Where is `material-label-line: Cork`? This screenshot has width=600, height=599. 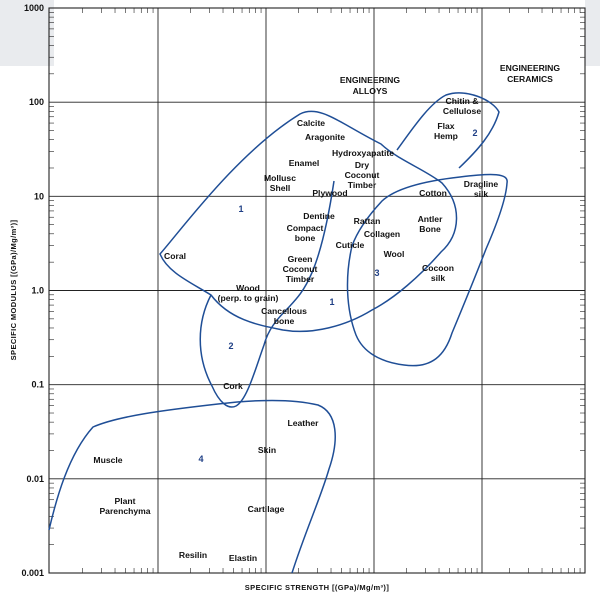 material-label-line: Cork is located at coordinates (233, 386).